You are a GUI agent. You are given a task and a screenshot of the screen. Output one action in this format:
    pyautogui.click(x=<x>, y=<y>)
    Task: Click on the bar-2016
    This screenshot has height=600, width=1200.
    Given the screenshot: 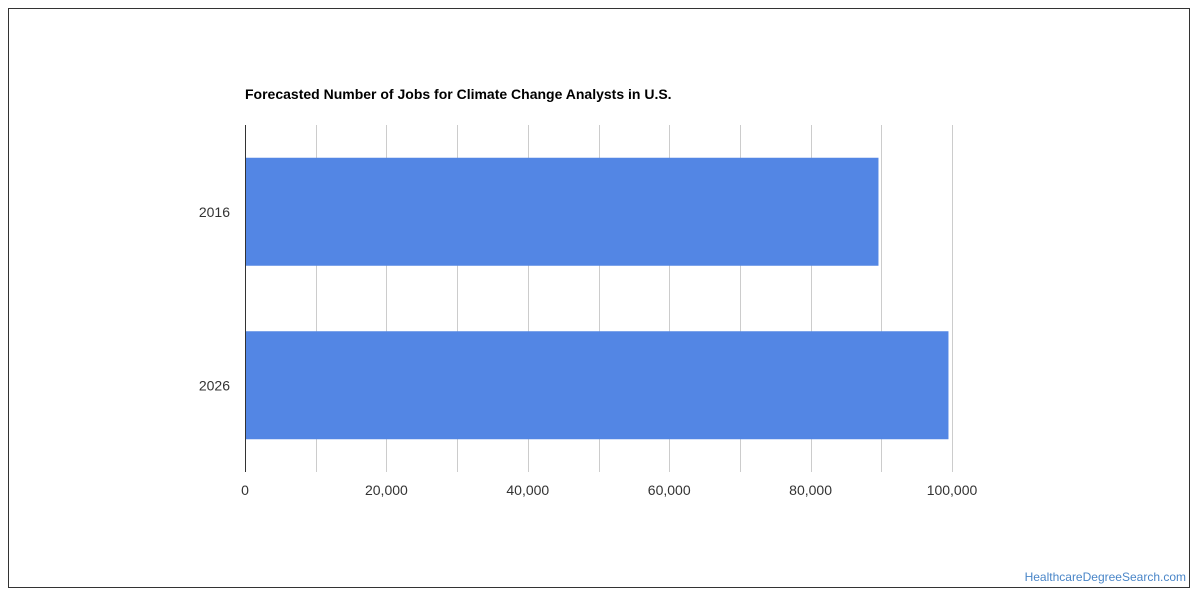 What is the action you would take?
    pyautogui.click(x=562, y=211)
    